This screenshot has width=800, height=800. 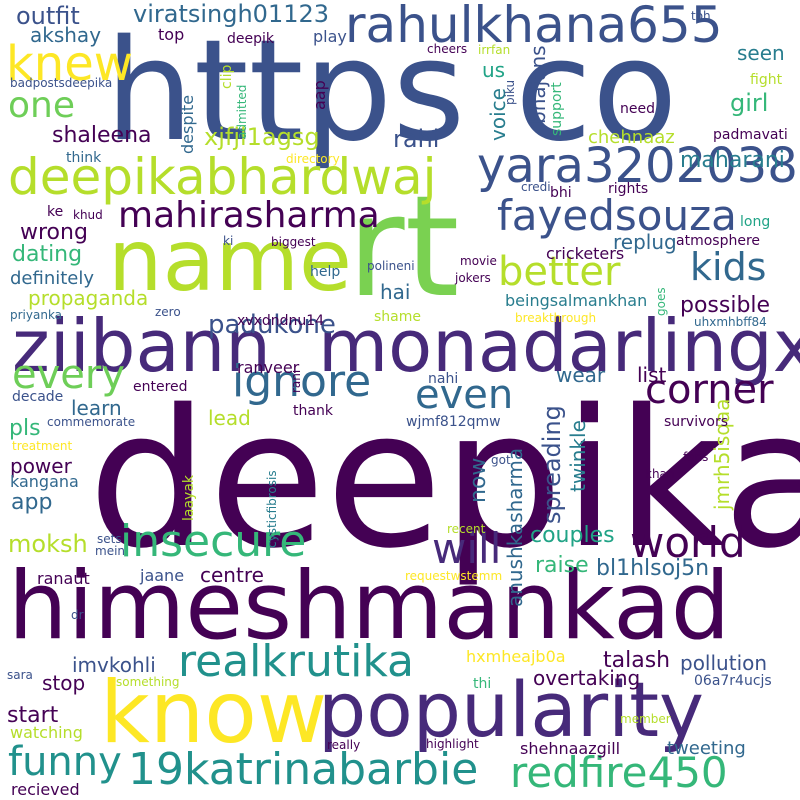 What do you see at coordinates (536, 187) in the screenshot?
I see `word-credi: credi` at bounding box center [536, 187].